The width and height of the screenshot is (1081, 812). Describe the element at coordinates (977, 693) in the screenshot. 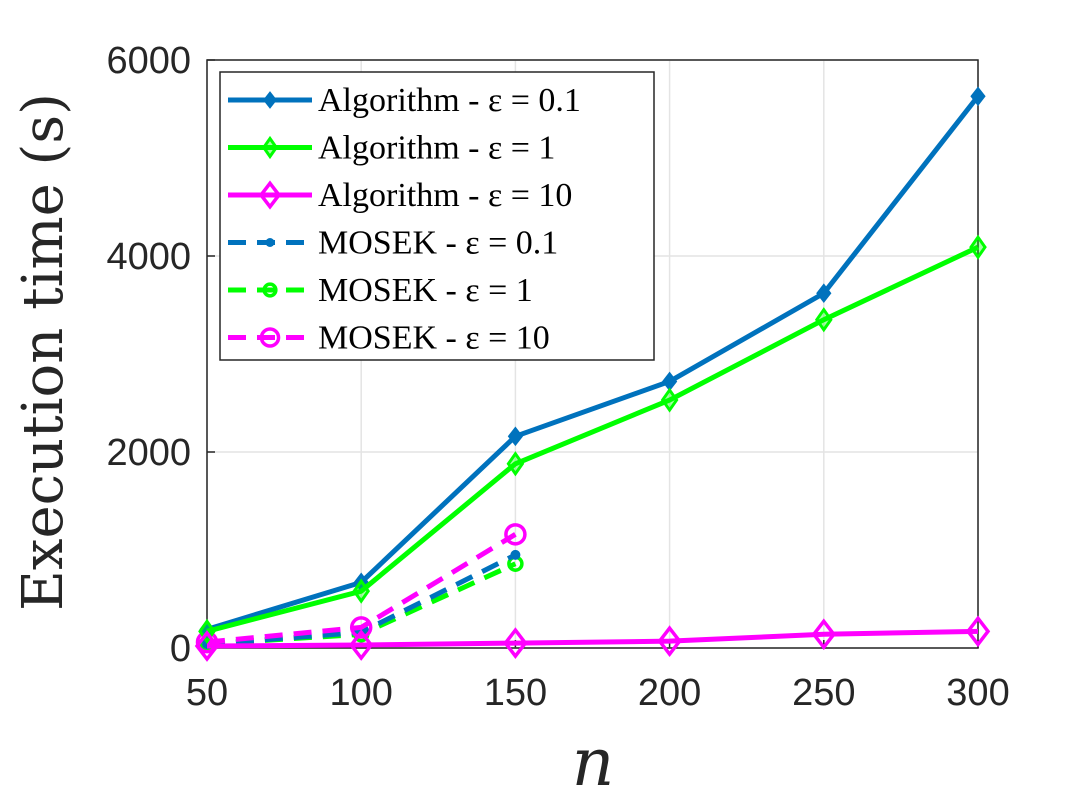

I see `x-tick-label: 300` at that location.